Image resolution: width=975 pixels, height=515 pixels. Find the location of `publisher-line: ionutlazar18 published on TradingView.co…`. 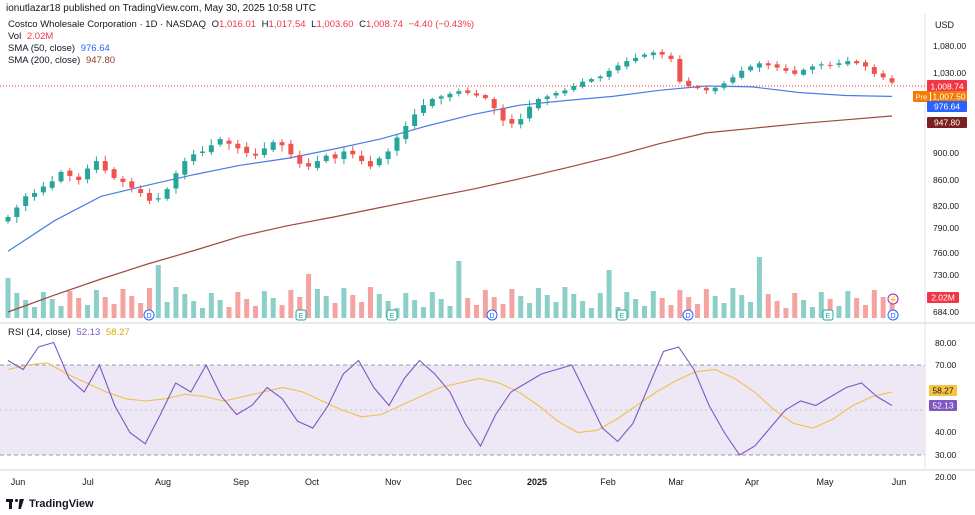

publisher-line: ionutlazar18 published on TradingView.co… is located at coordinates (161, 8).